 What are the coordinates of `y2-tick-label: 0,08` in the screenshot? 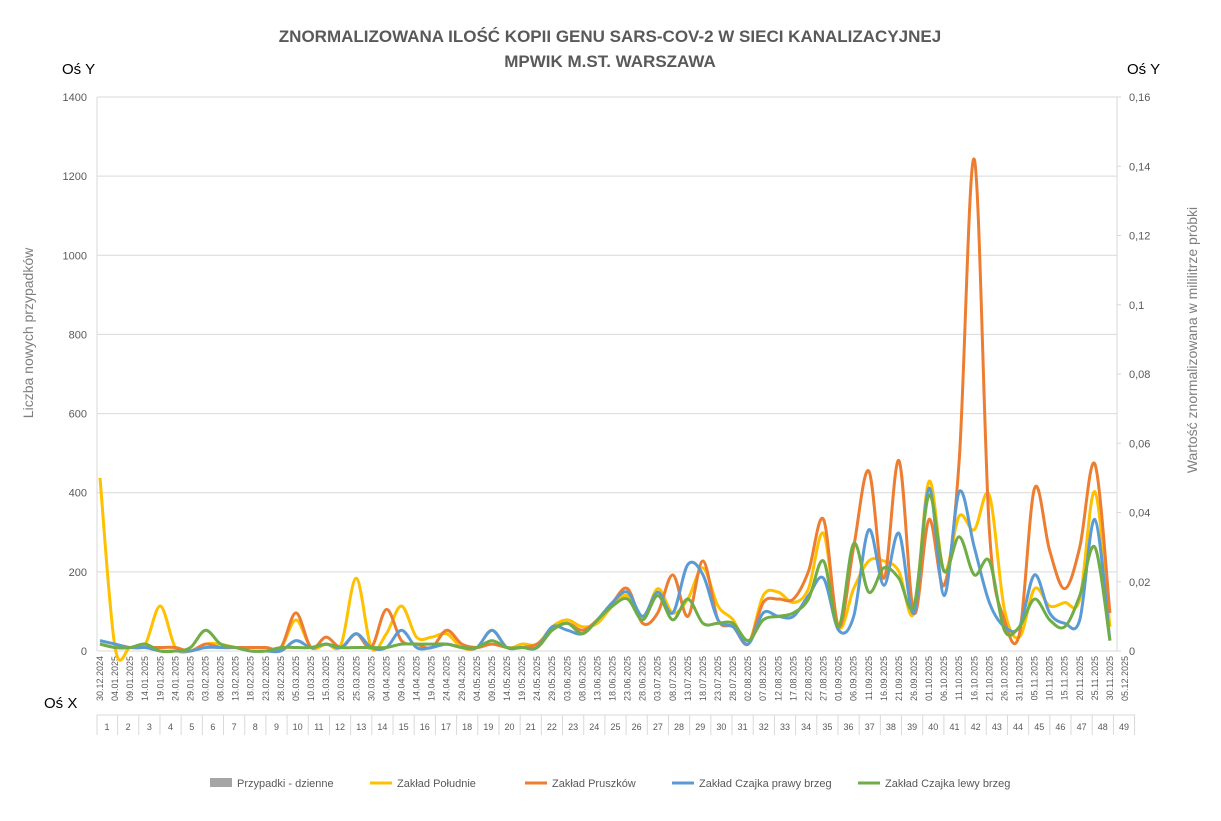 It's located at (1139, 375).